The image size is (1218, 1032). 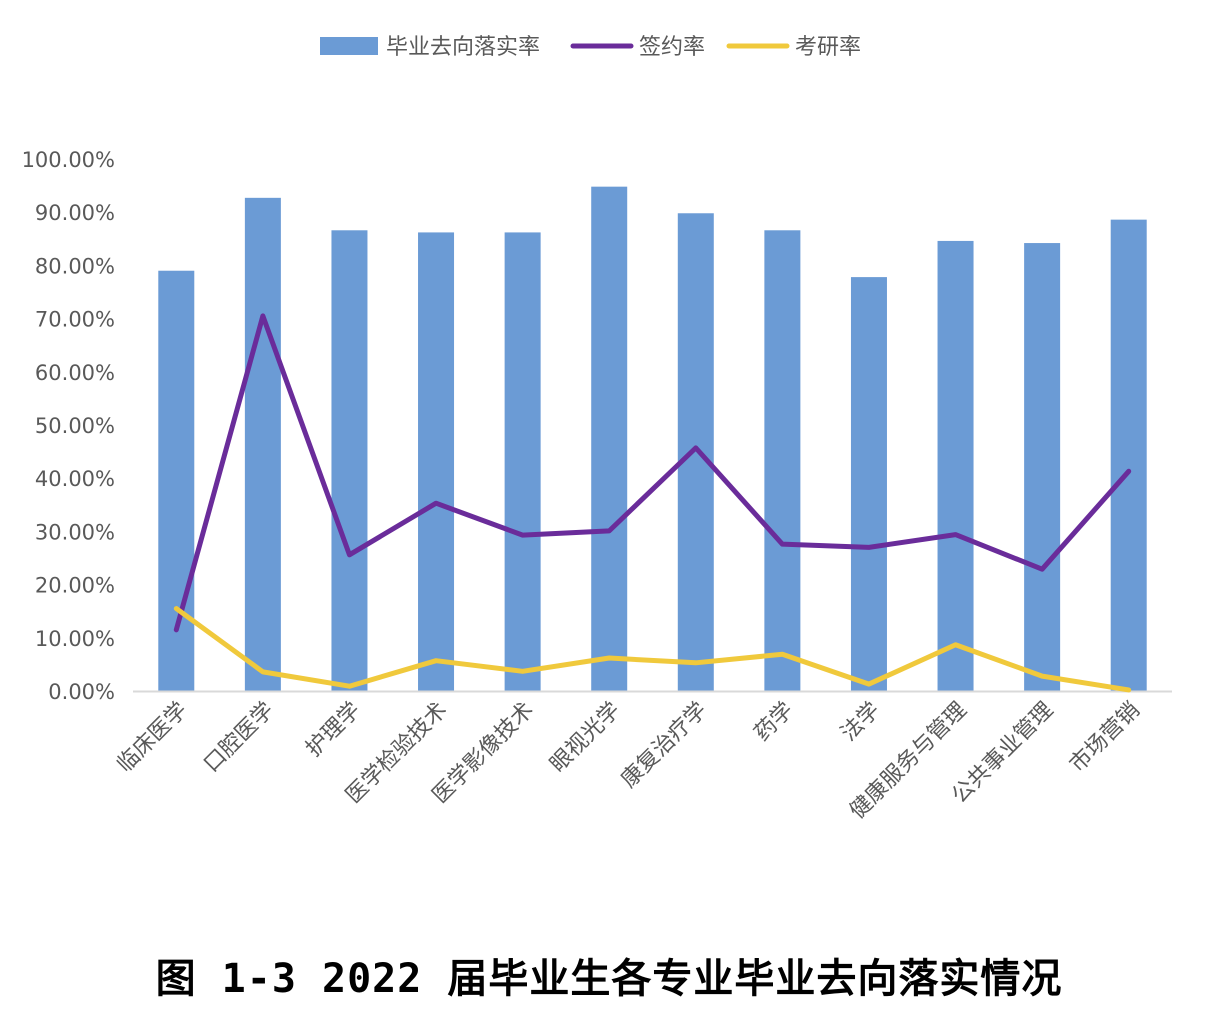 I want to click on x-tick-label: 临床医学, so click(x=153, y=738).